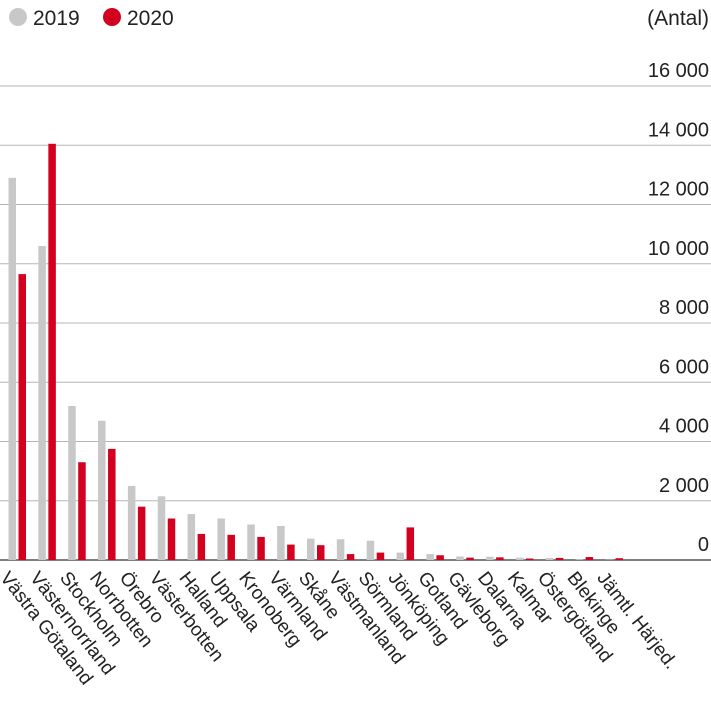  What do you see at coordinates (18, 17) in the screenshot?
I see `legend-swatch-2019` at bounding box center [18, 17].